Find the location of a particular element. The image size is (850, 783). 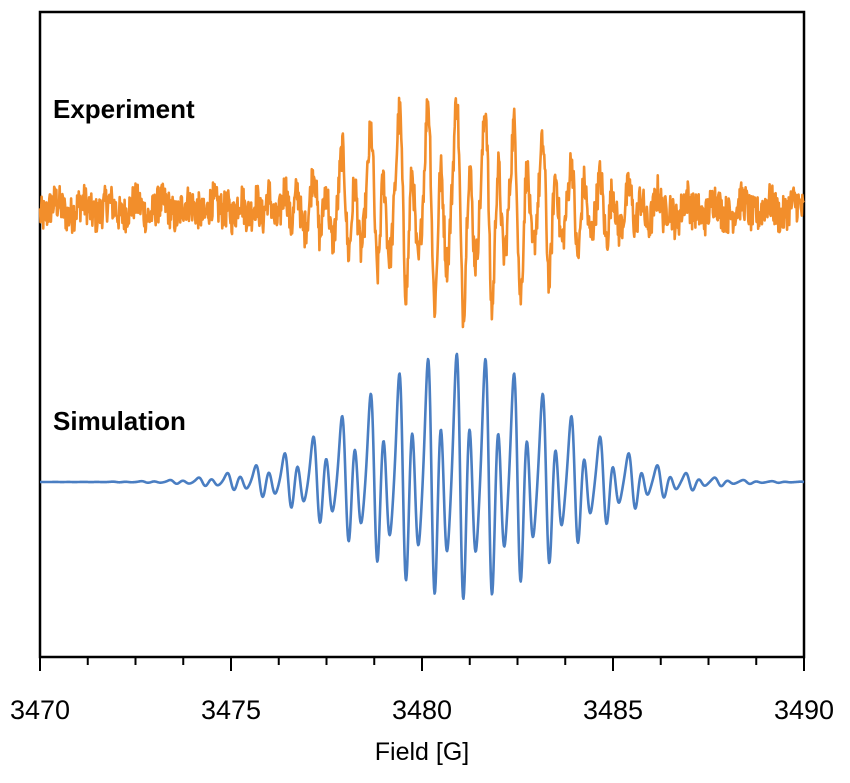

x-tick-label: 3480 is located at coordinates (422, 710).